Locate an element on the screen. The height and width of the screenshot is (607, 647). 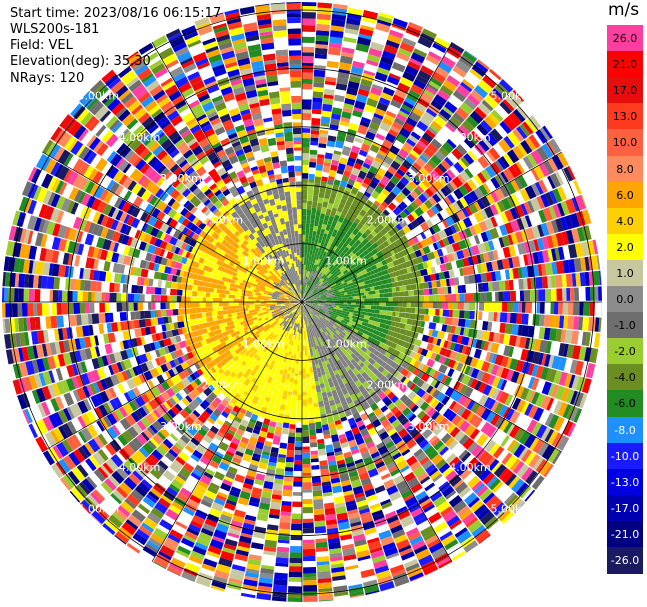
colorbar-label: 26.0 is located at coordinates (625, 38).